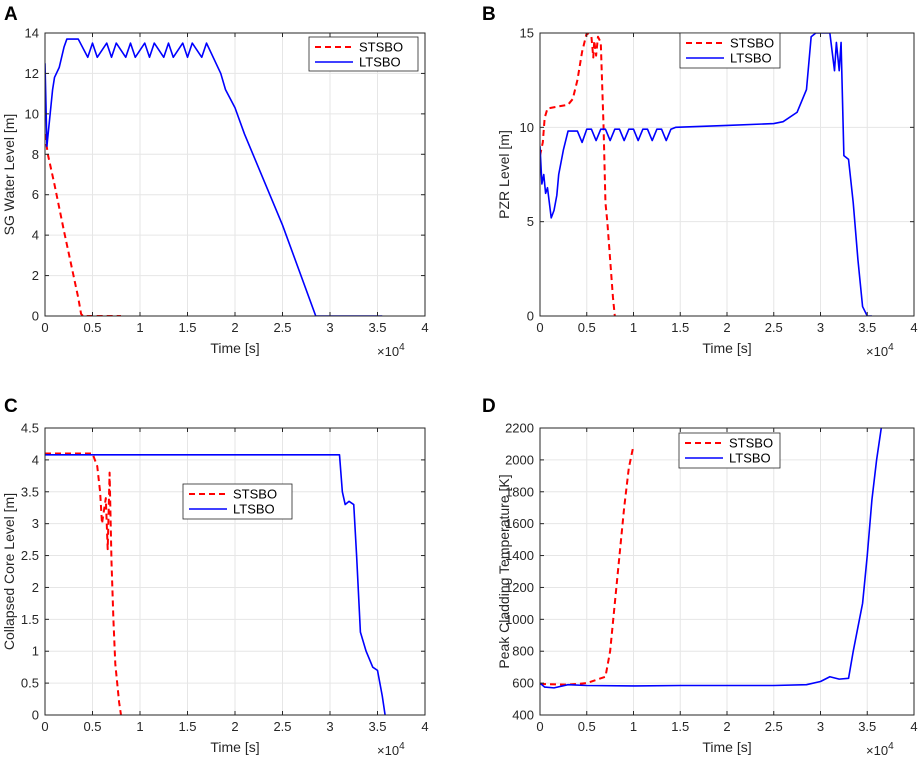 Image resolution: width=920 pixels, height=758 pixels. I want to click on y-tick-label: 1000, so click(519, 619).